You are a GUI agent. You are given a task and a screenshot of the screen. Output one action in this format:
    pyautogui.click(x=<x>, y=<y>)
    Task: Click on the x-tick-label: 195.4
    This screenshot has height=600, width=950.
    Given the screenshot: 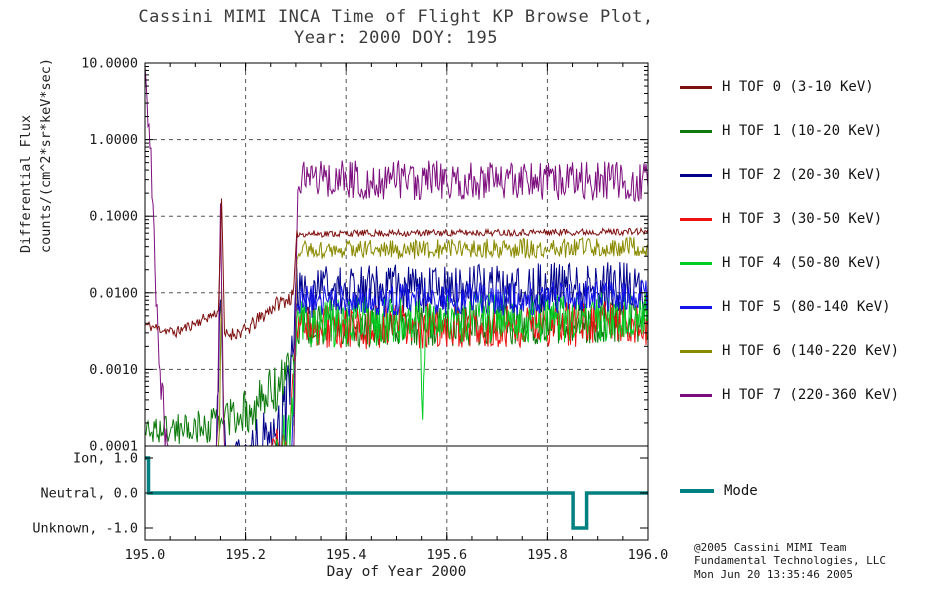 What is the action you would take?
    pyautogui.click(x=346, y=555)
    